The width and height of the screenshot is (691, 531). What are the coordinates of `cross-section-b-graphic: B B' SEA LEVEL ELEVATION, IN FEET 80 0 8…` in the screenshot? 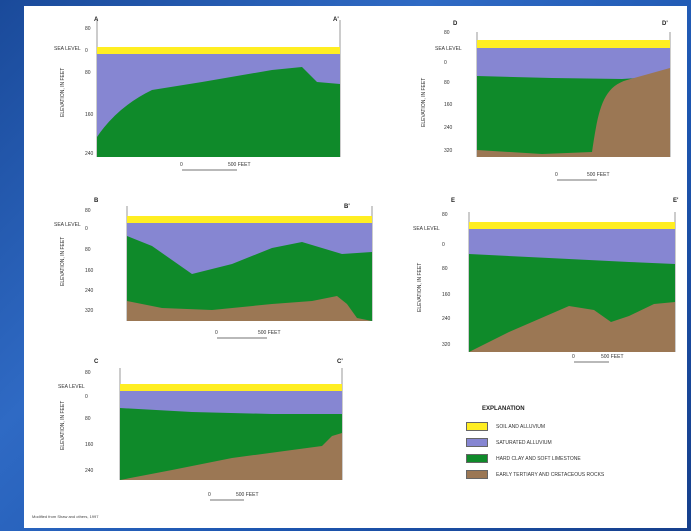 It's located at (213, 268).